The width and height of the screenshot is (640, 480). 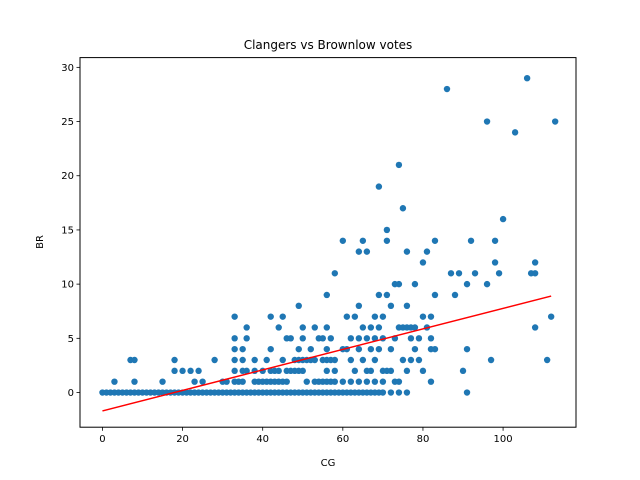 What do you see at coordinates (71, 339) in the screenshot?
I see `y-tick-label: 5` at bounding box center [71, 339].